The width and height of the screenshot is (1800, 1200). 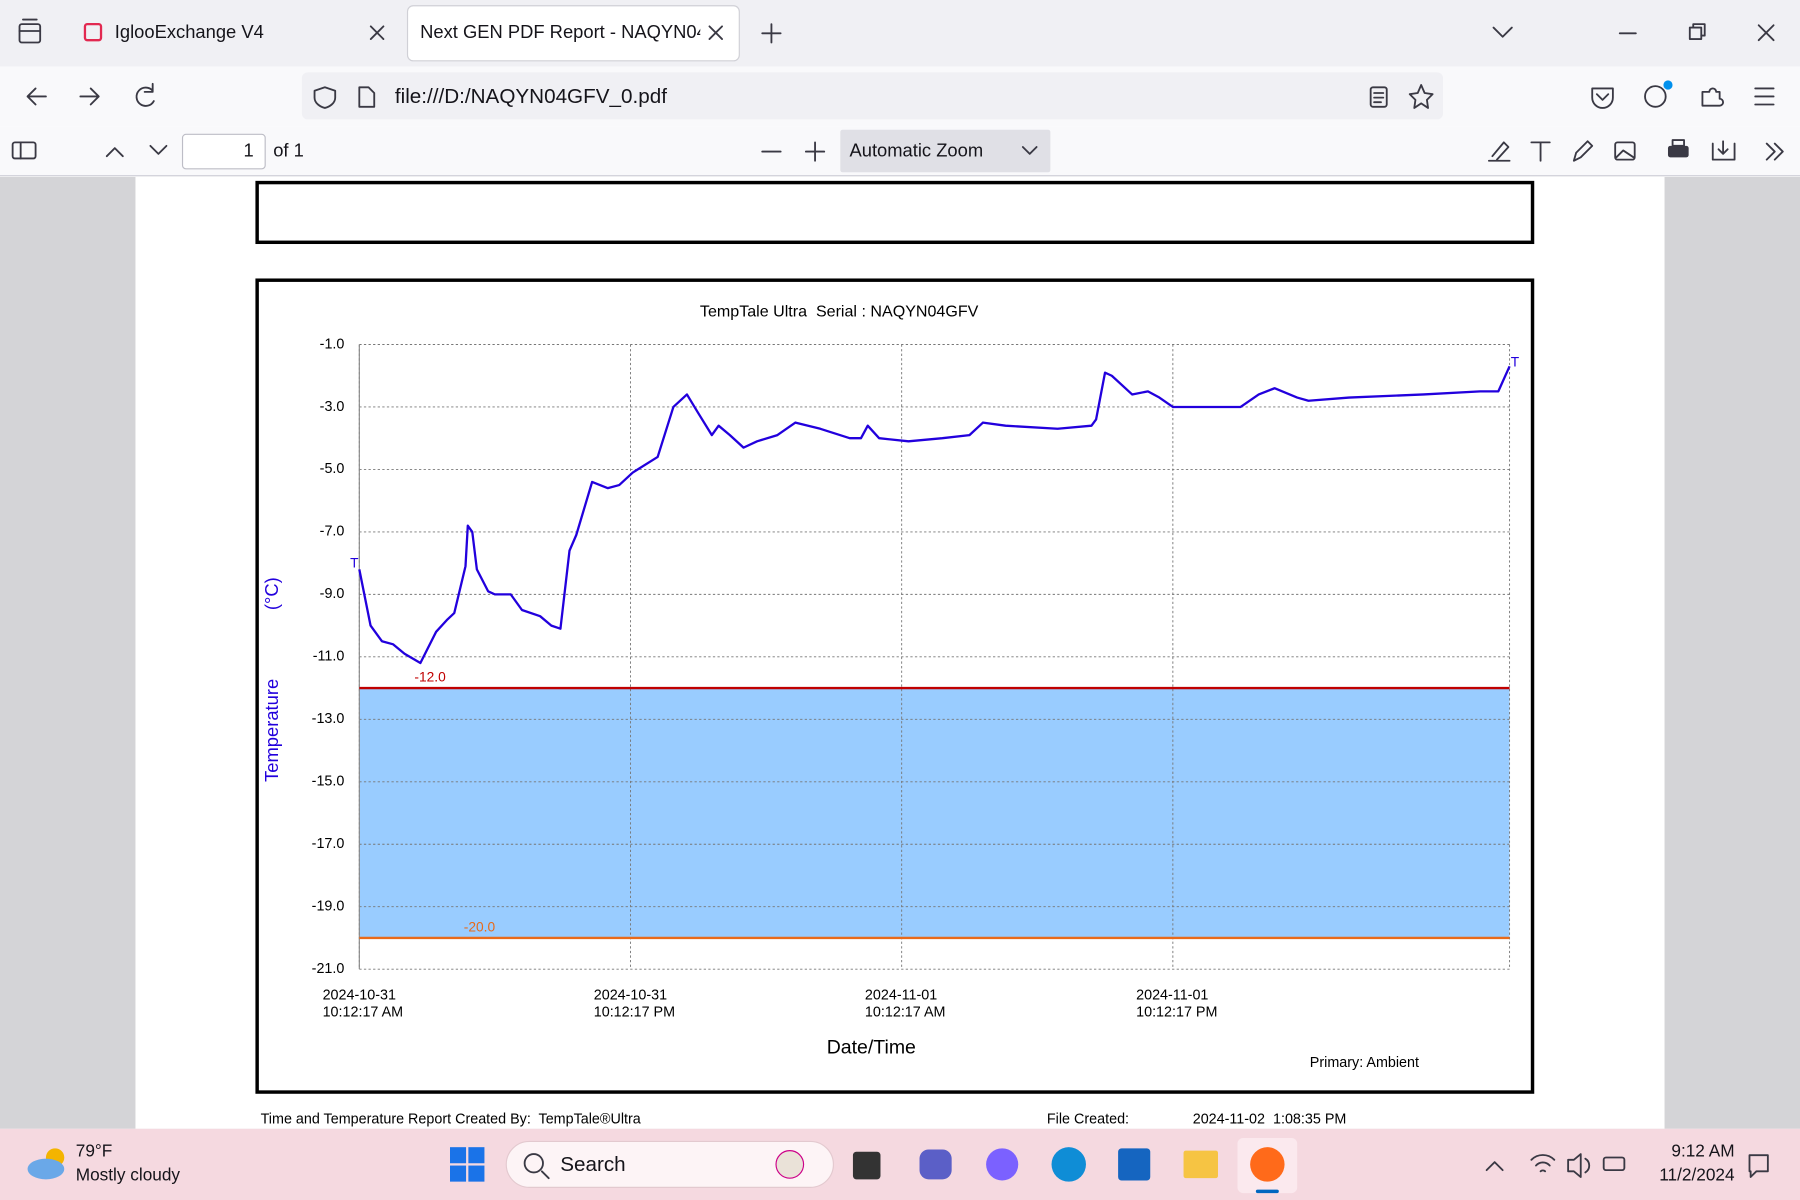 What do you see at coordinates (1766, 33) in the screenshot?
I see `close-window` at bounding box center [1766, 33].